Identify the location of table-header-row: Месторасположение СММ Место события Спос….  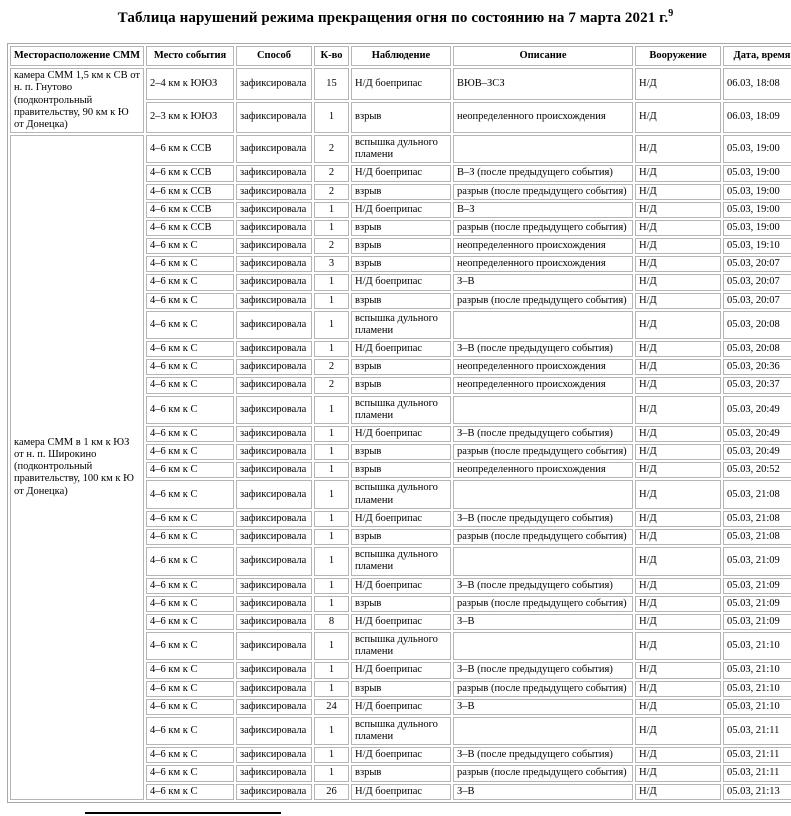
(400, 56).